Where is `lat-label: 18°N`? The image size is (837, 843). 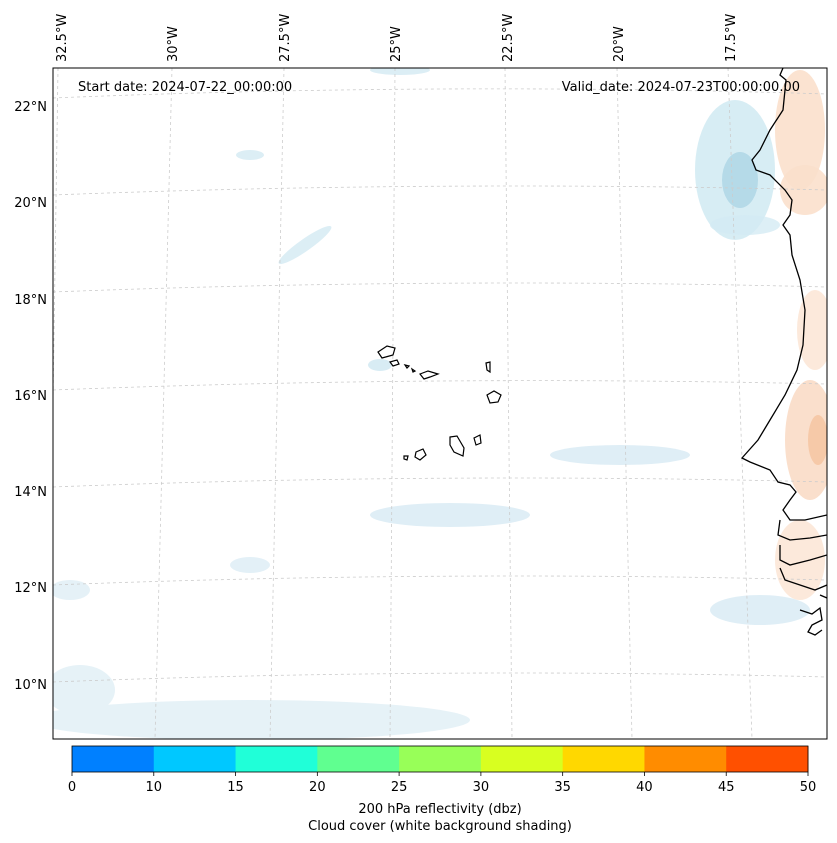
lat-label: 18°N is located at coordinates (30, 300).